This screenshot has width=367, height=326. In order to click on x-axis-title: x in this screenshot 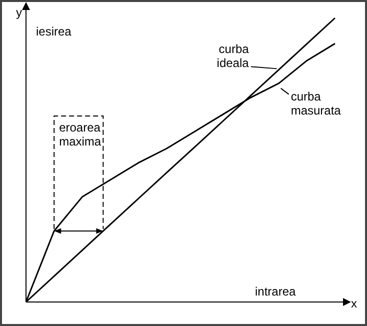, I will do `click(354, 303)`.